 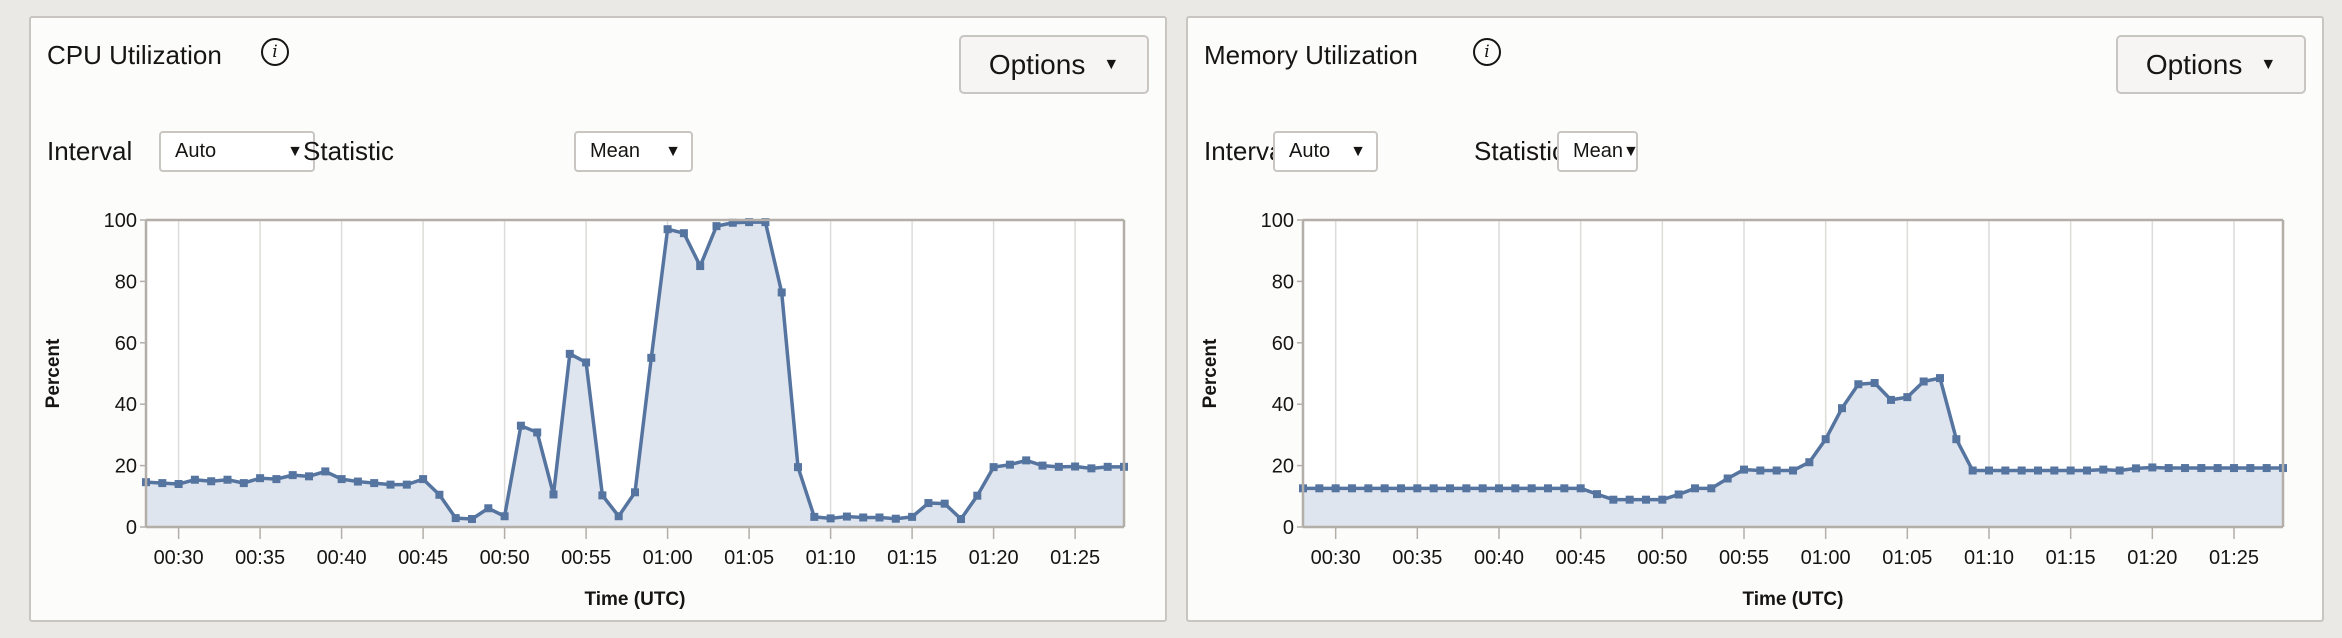 What do you see at coordinates (126, 282) in the screenshot?
I see `y-tick-label: 80` at bounding box center [126, 282].